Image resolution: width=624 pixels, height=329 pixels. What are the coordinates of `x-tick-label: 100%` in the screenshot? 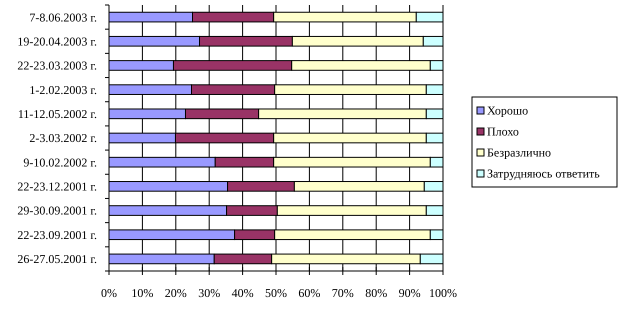 It's located at (443, 293).